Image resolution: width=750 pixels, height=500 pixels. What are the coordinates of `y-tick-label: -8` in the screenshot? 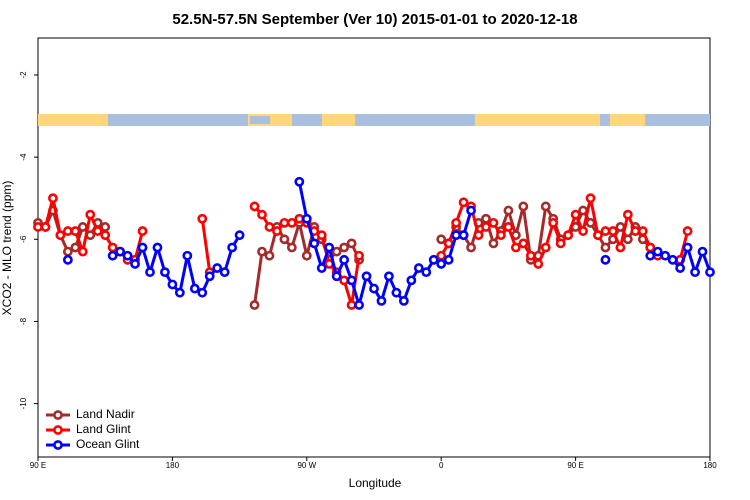 It's located at (23, 321).